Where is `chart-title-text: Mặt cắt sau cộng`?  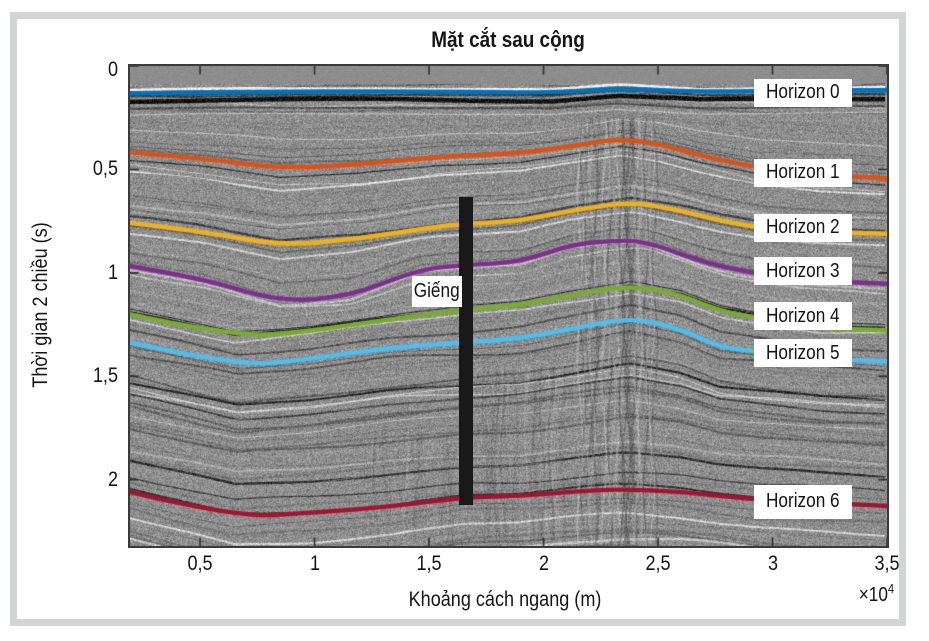
chart-title-text: Mặt cắt sau cộng is located at coordinates (508, 39).